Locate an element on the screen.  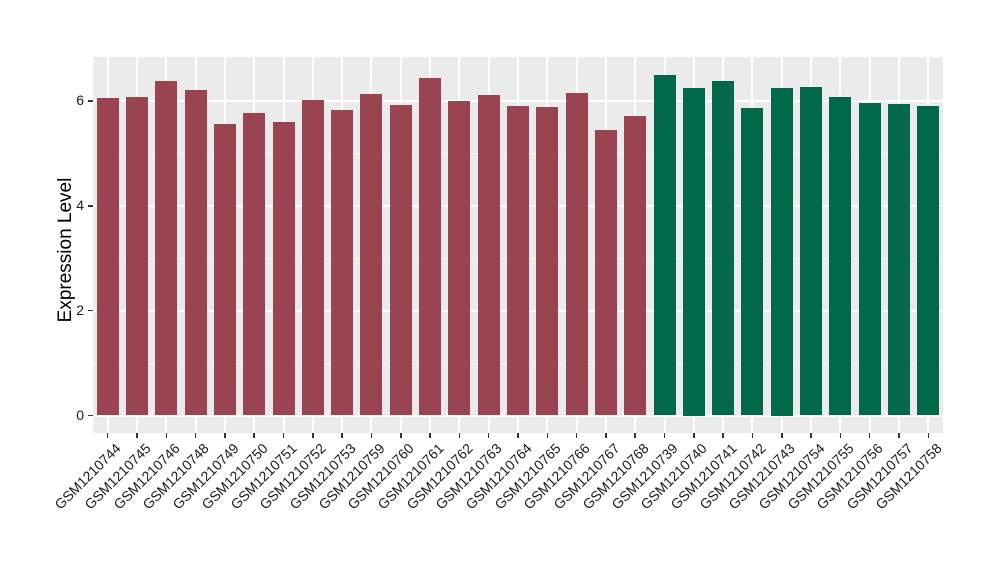
y-tick-label: 4 is located at coordinates (80, 204).